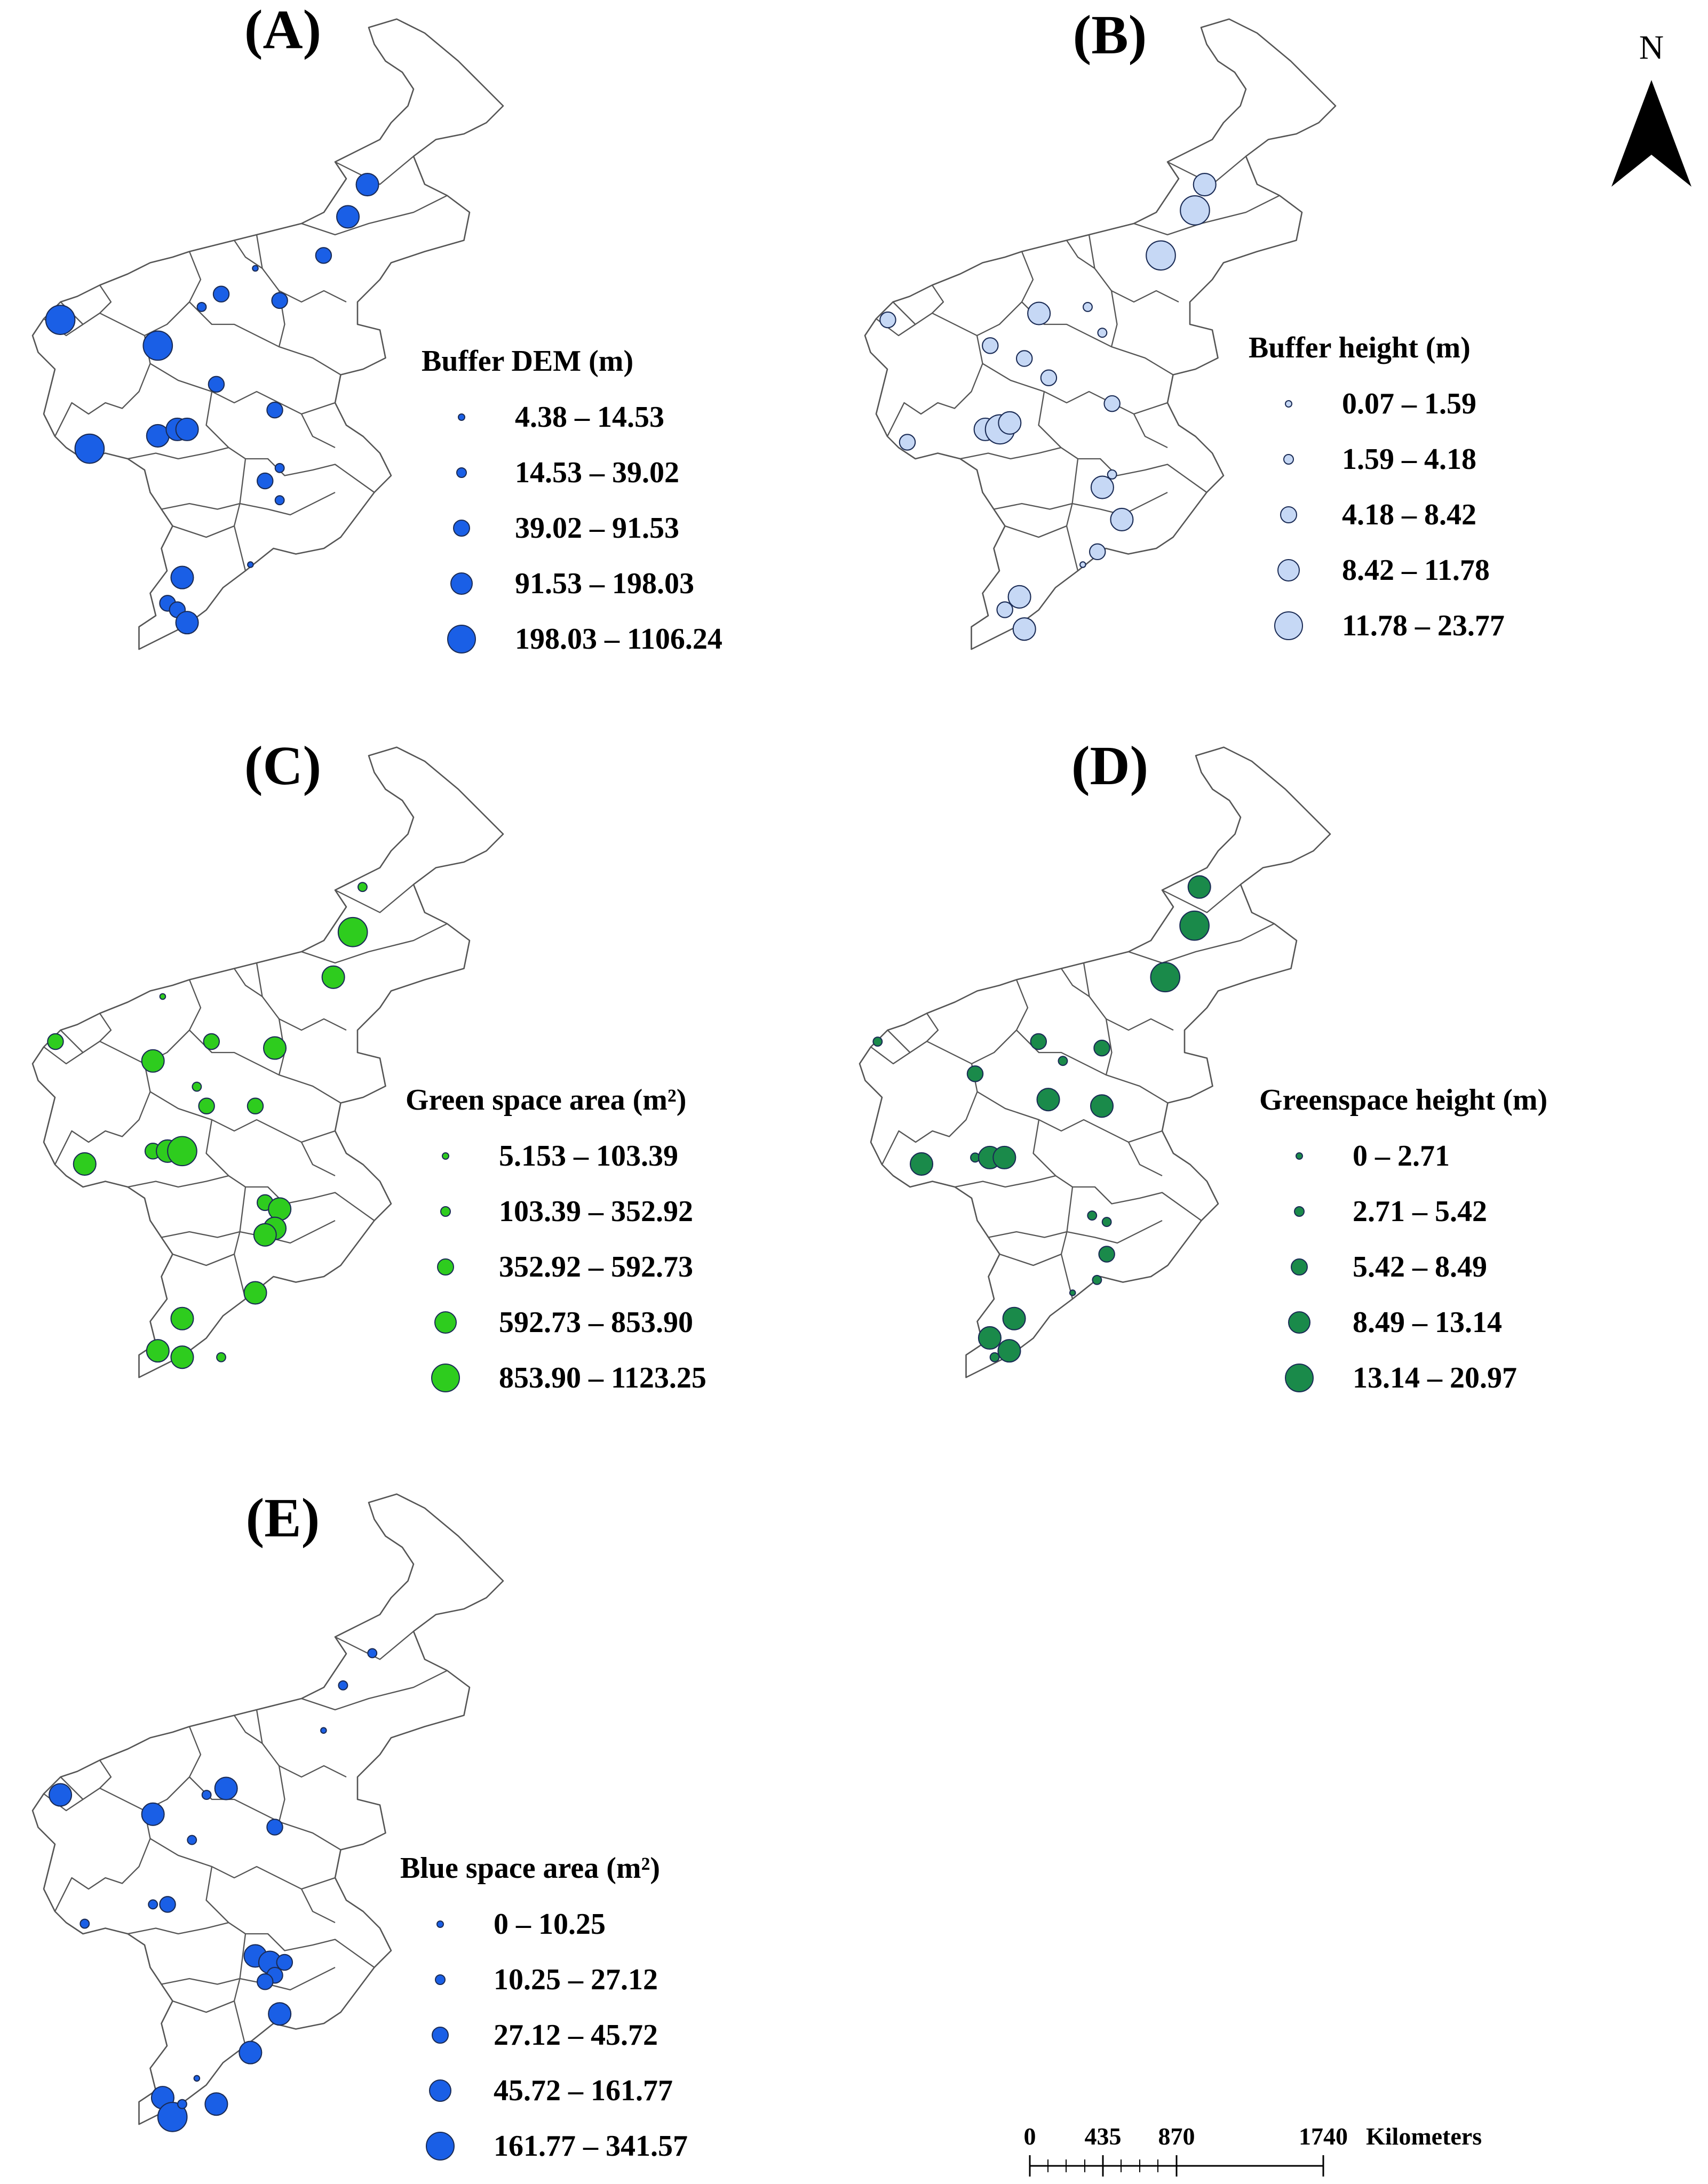 Image resolution: width=1708 pixels, height=2184 pixels. Describe the element at coordinates (1424, 2136) in the screenshot. I see `scale-unit: Kilometers` at that location.